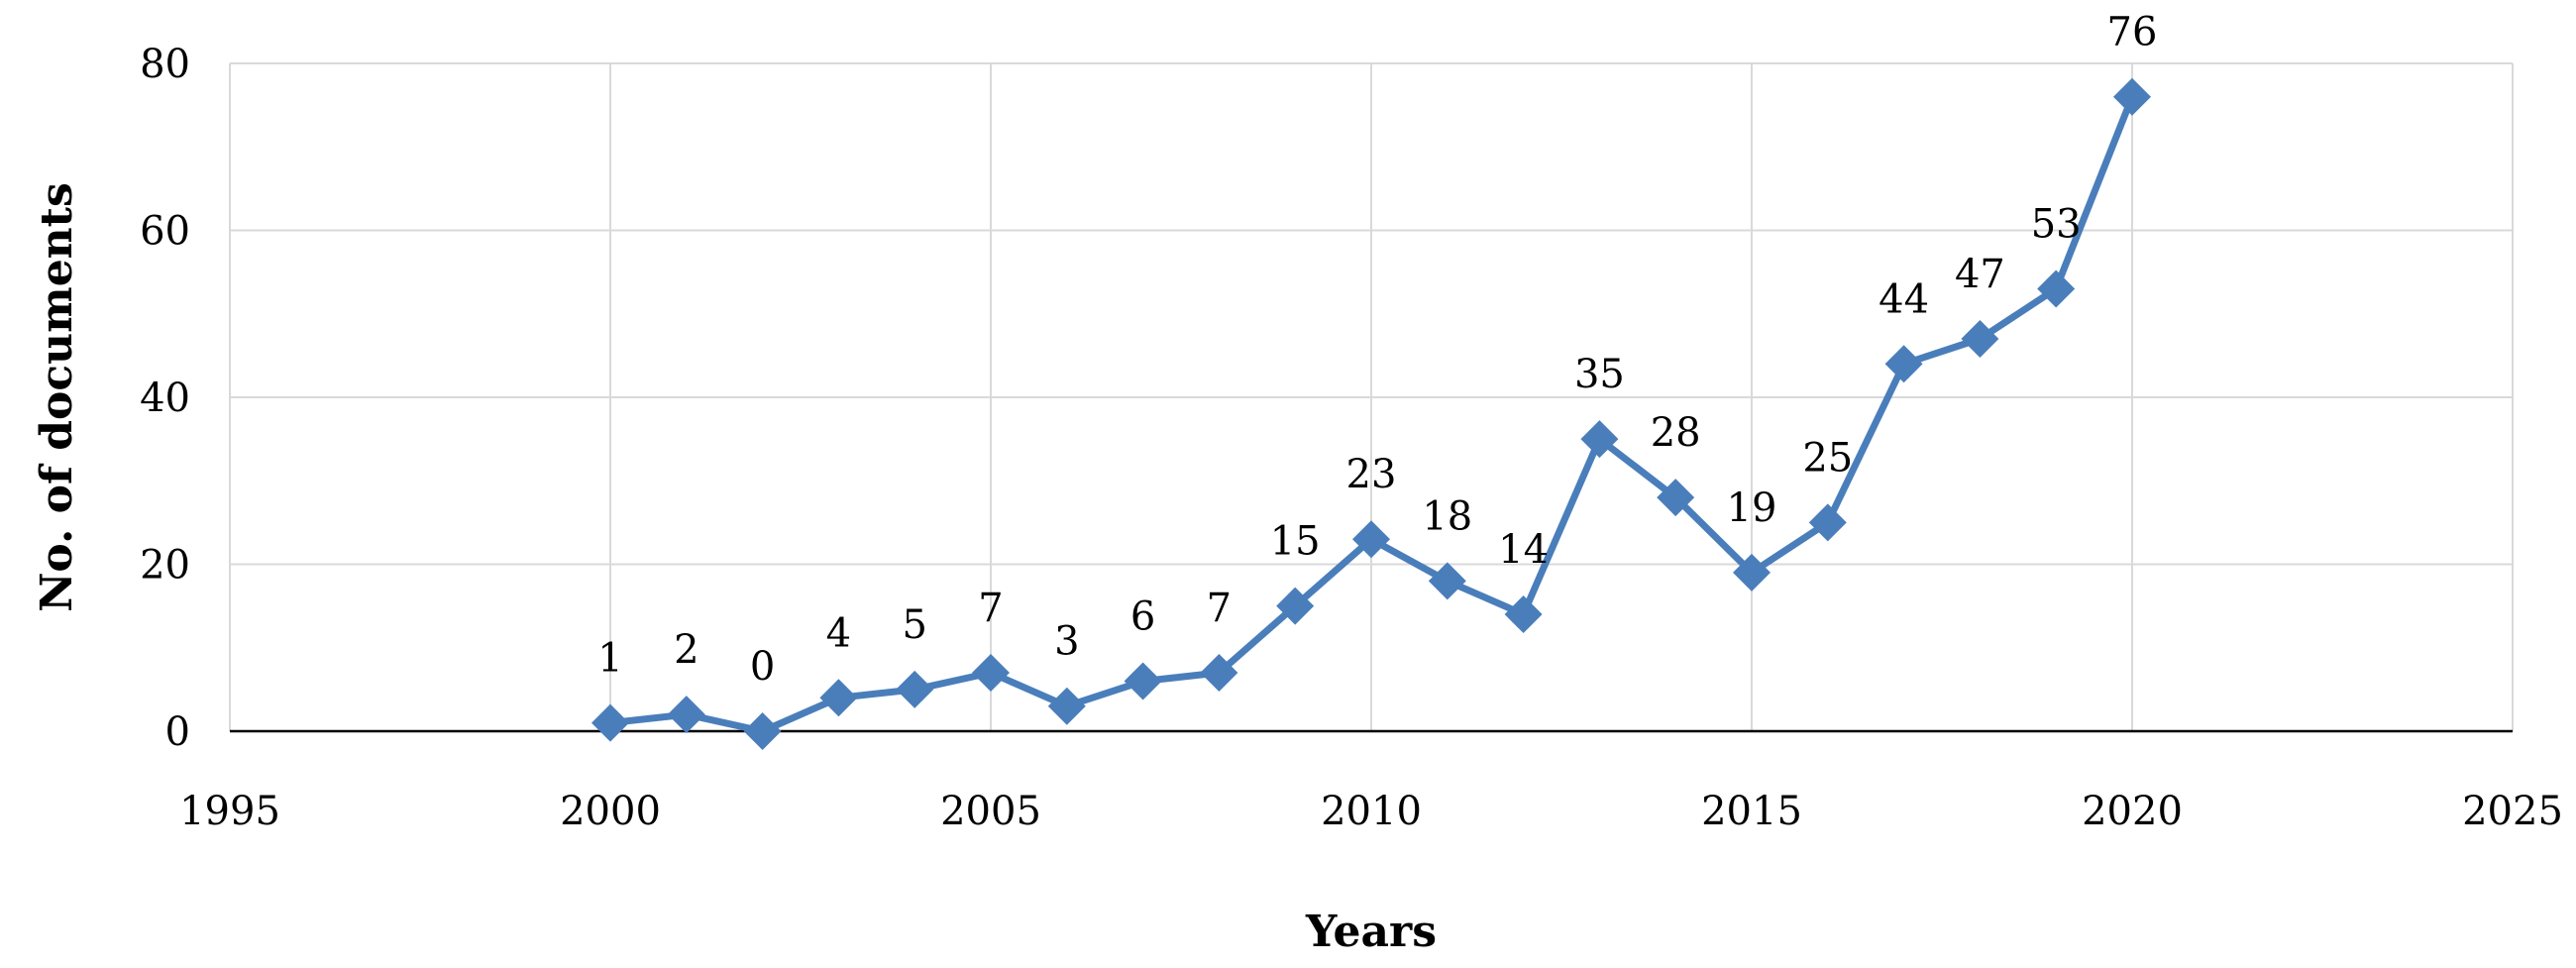 The image size is (2576, 968). What do you see at coordinates (610, 811) in the screenshot?
I see `x-tick-label: 2000` at bounding box center [610, 811].